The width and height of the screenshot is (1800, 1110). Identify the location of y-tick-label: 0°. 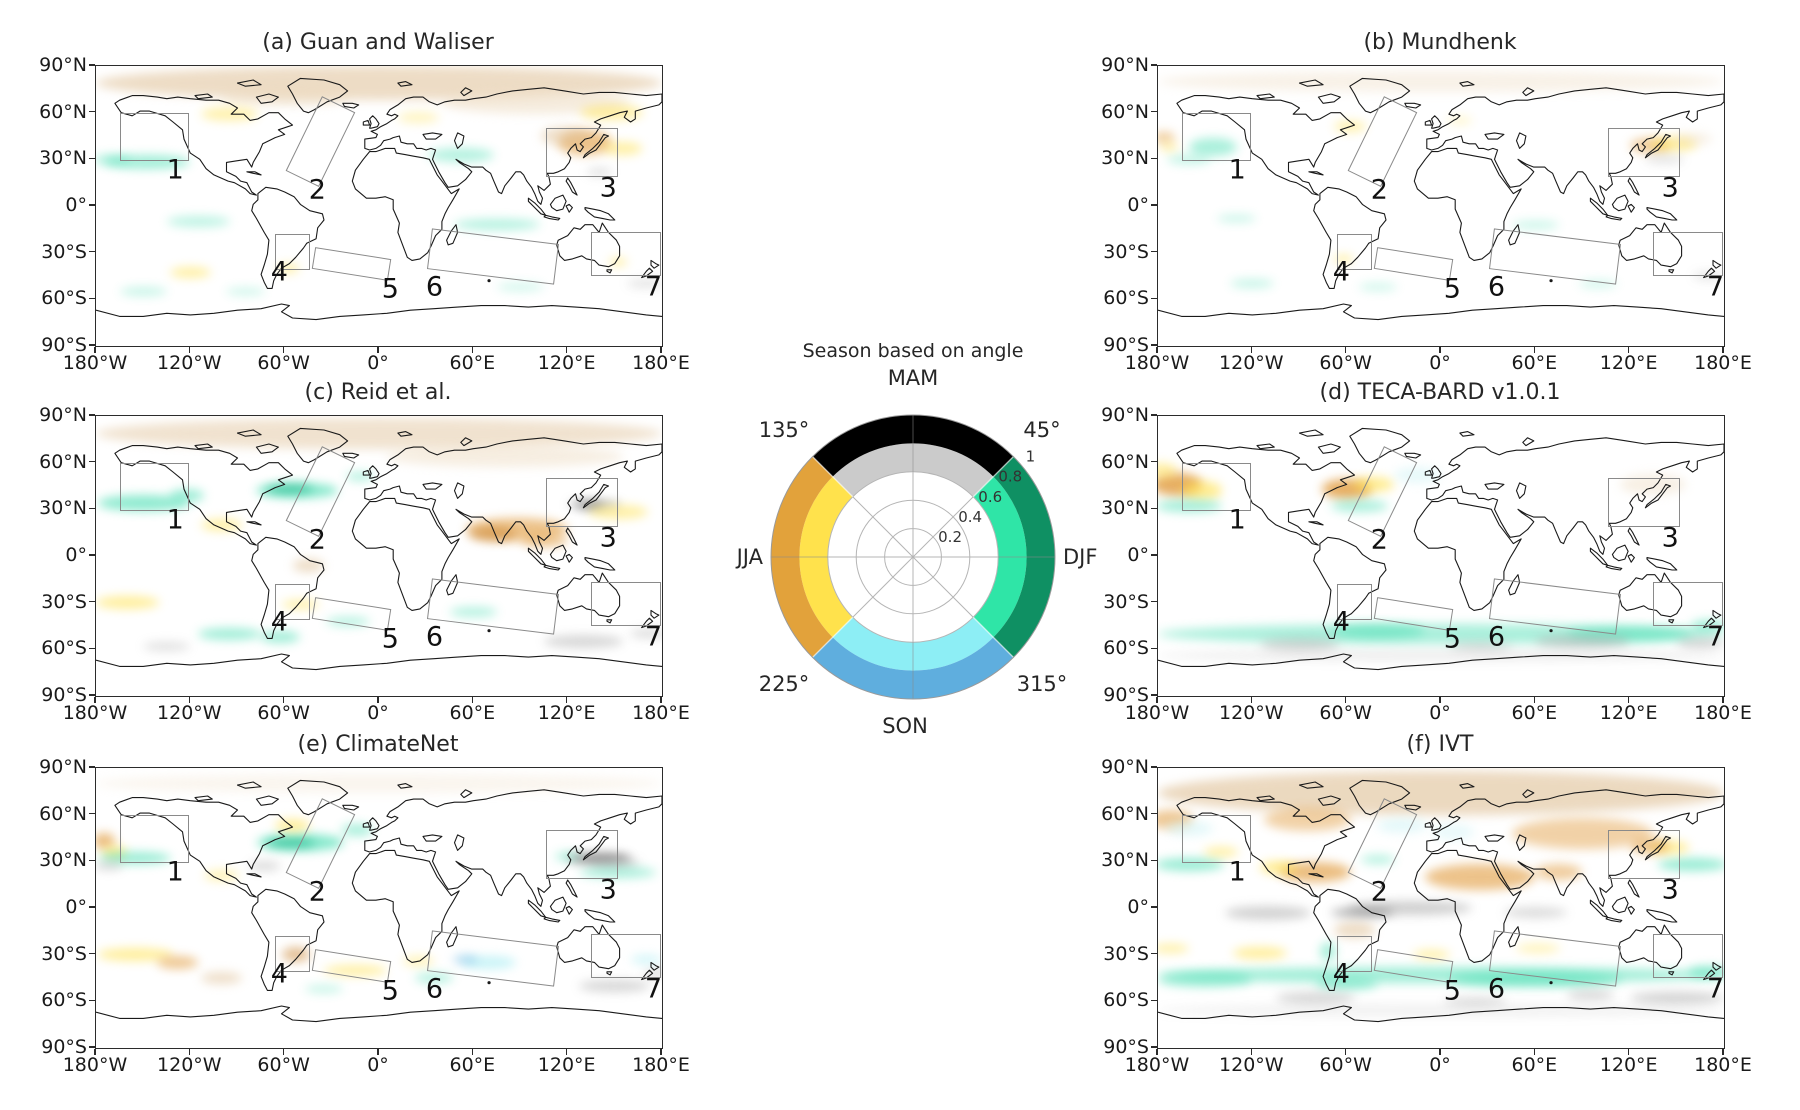
(76, 907).